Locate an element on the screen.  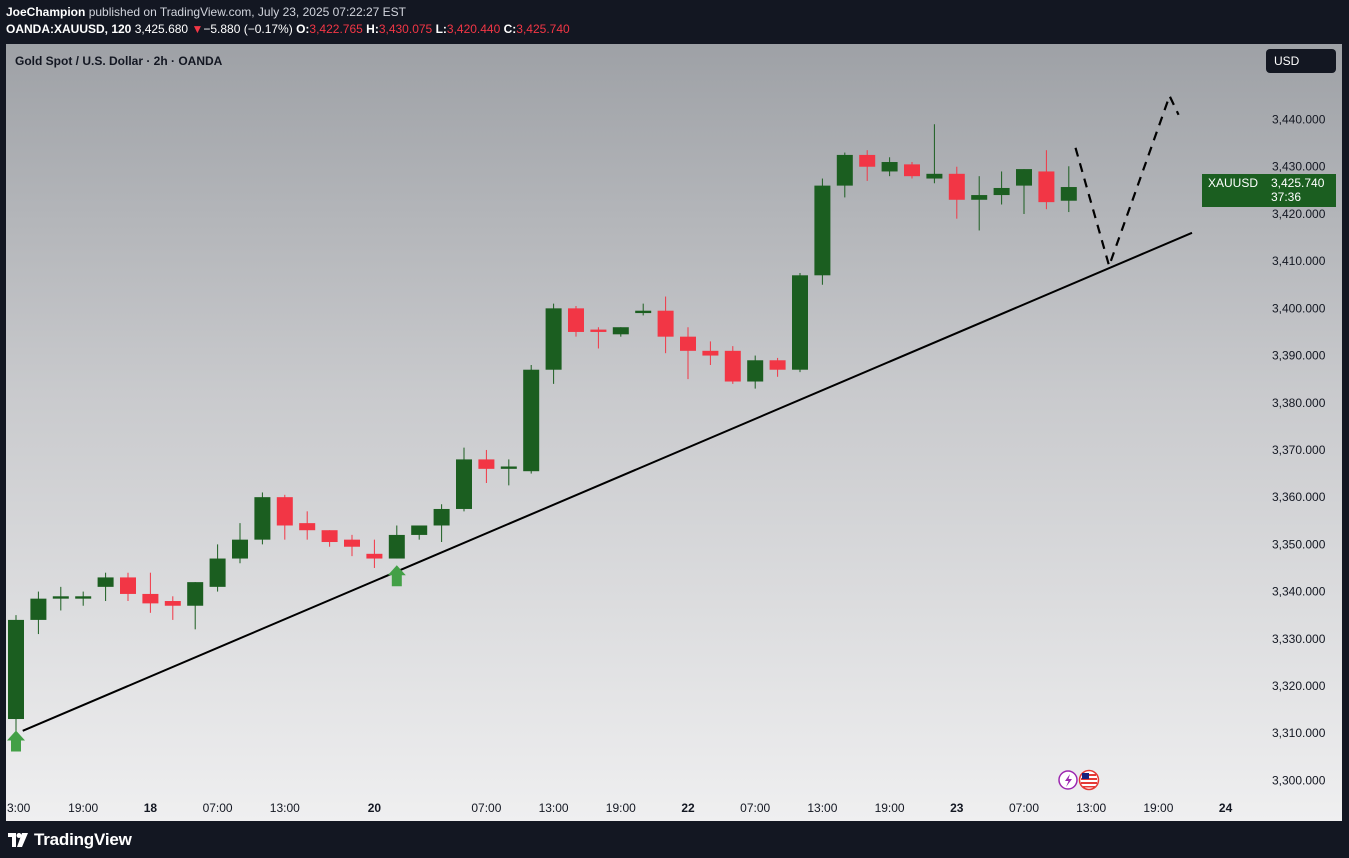
projection-path is located at coordinates (1127, 181).